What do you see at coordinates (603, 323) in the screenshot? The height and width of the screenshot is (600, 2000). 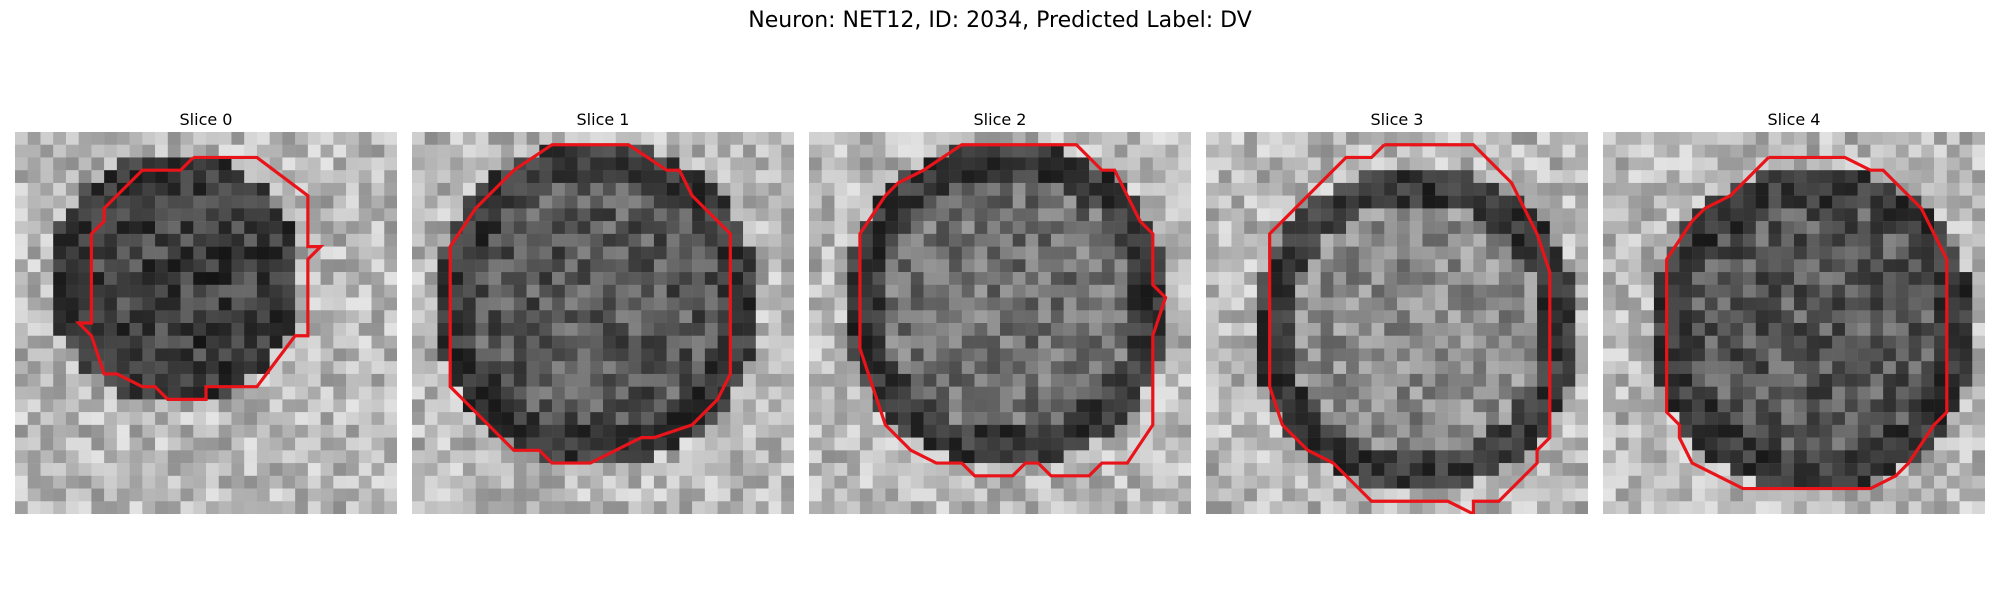 I see `microscopy-pixels` at bounding box center [603, 323].